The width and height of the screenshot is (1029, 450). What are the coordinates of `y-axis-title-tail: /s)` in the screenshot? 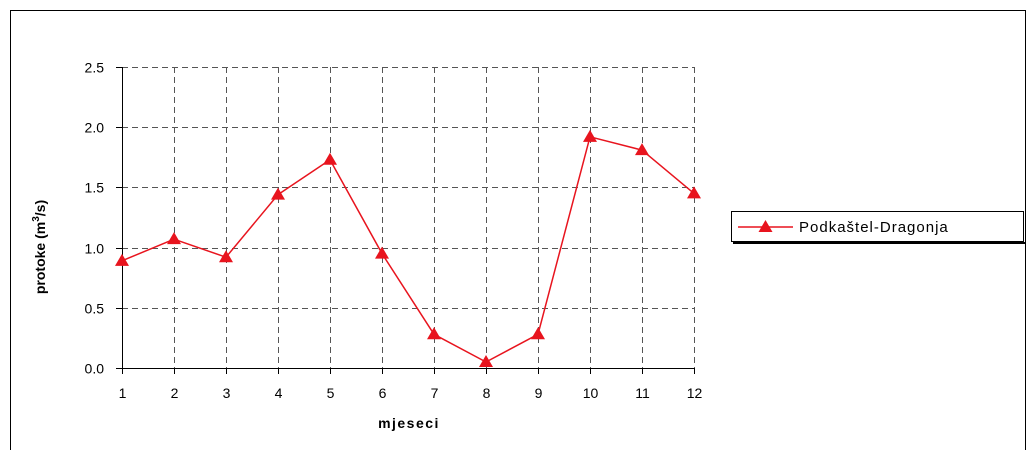 It's located at (40, 208).